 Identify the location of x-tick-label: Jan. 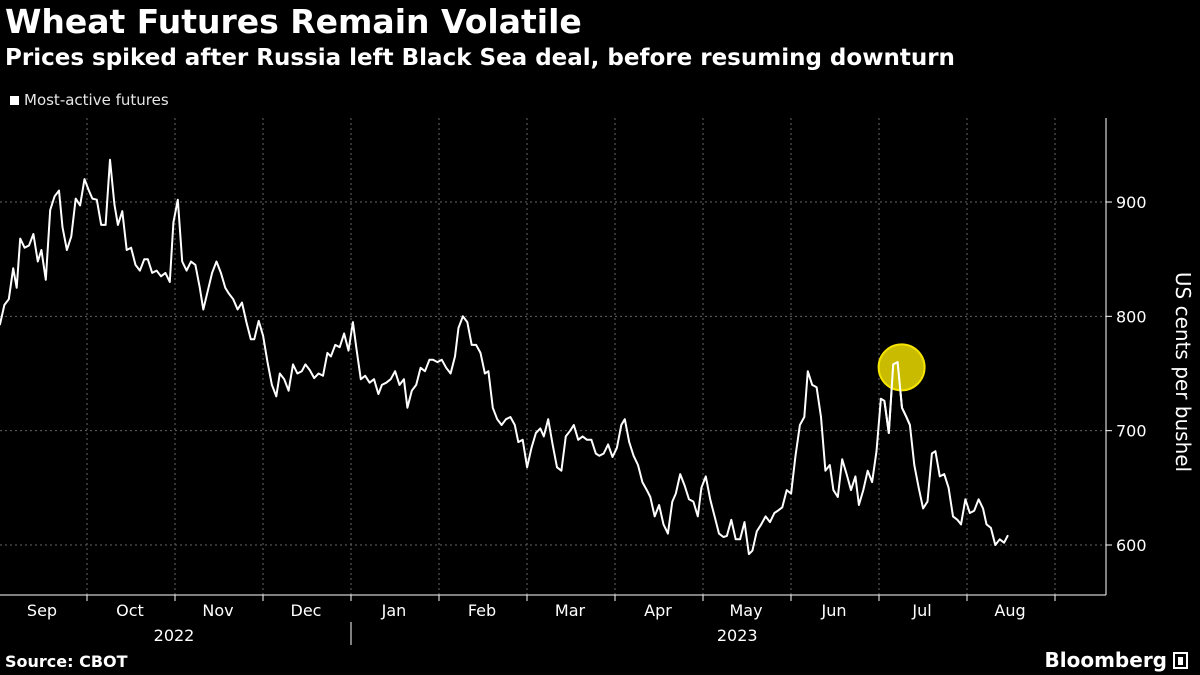
(394, 610).